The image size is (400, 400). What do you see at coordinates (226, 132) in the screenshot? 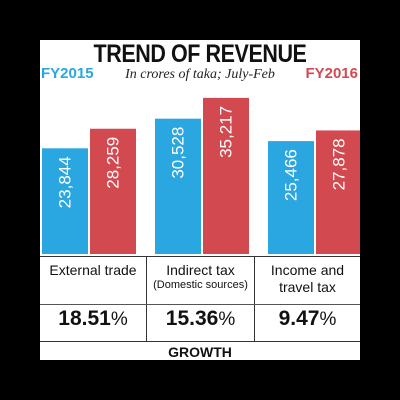
I see `bar-label-fy2016-1: 35,217` at bounding box center [226, 132].